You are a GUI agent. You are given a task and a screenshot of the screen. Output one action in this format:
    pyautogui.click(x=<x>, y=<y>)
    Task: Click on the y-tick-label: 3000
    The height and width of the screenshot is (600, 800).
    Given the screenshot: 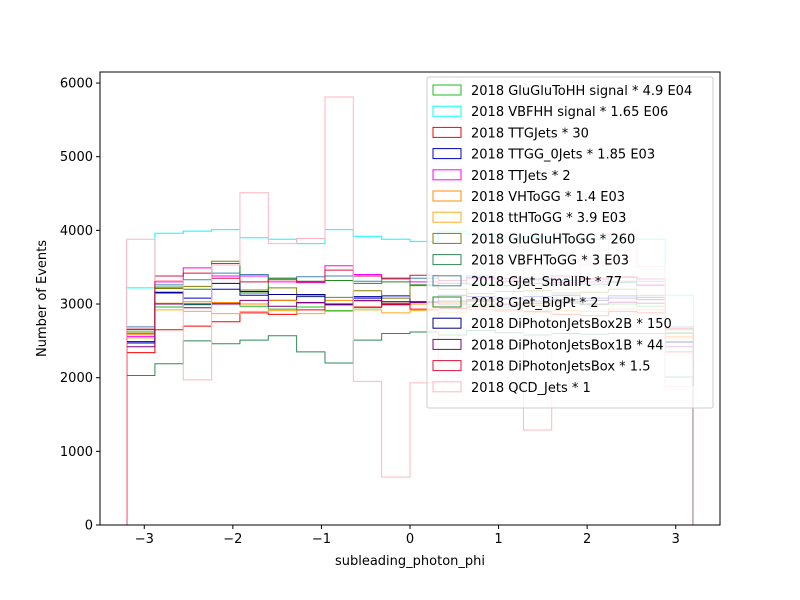 What is the action you would take?
    pyautogui.click(x=76, y=305)
    